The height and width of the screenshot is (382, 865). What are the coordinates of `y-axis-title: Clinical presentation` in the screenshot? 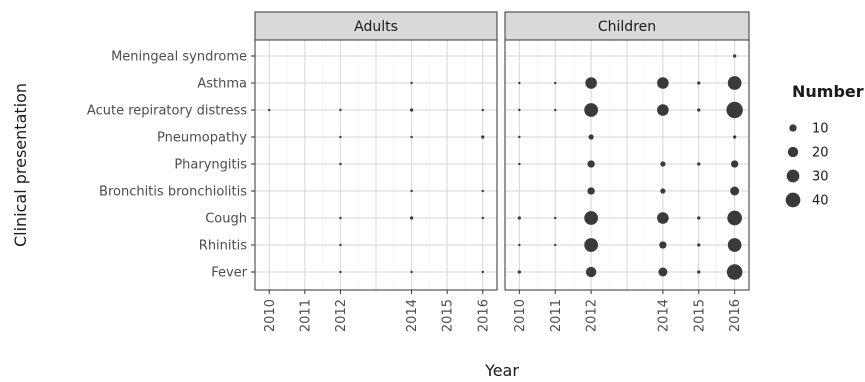 It's located at (20, 165).